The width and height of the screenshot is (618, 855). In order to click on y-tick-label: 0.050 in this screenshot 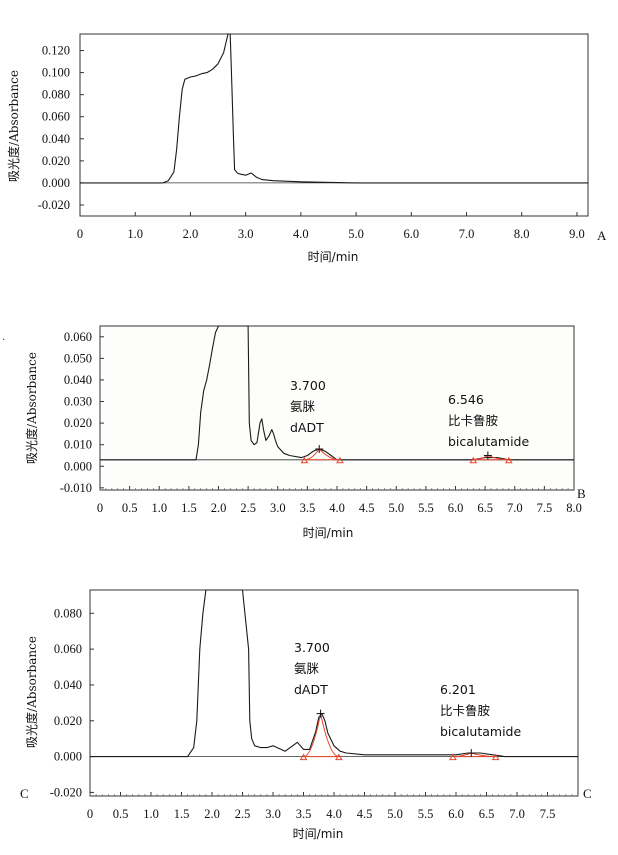, I will do `click(78, 358)`.